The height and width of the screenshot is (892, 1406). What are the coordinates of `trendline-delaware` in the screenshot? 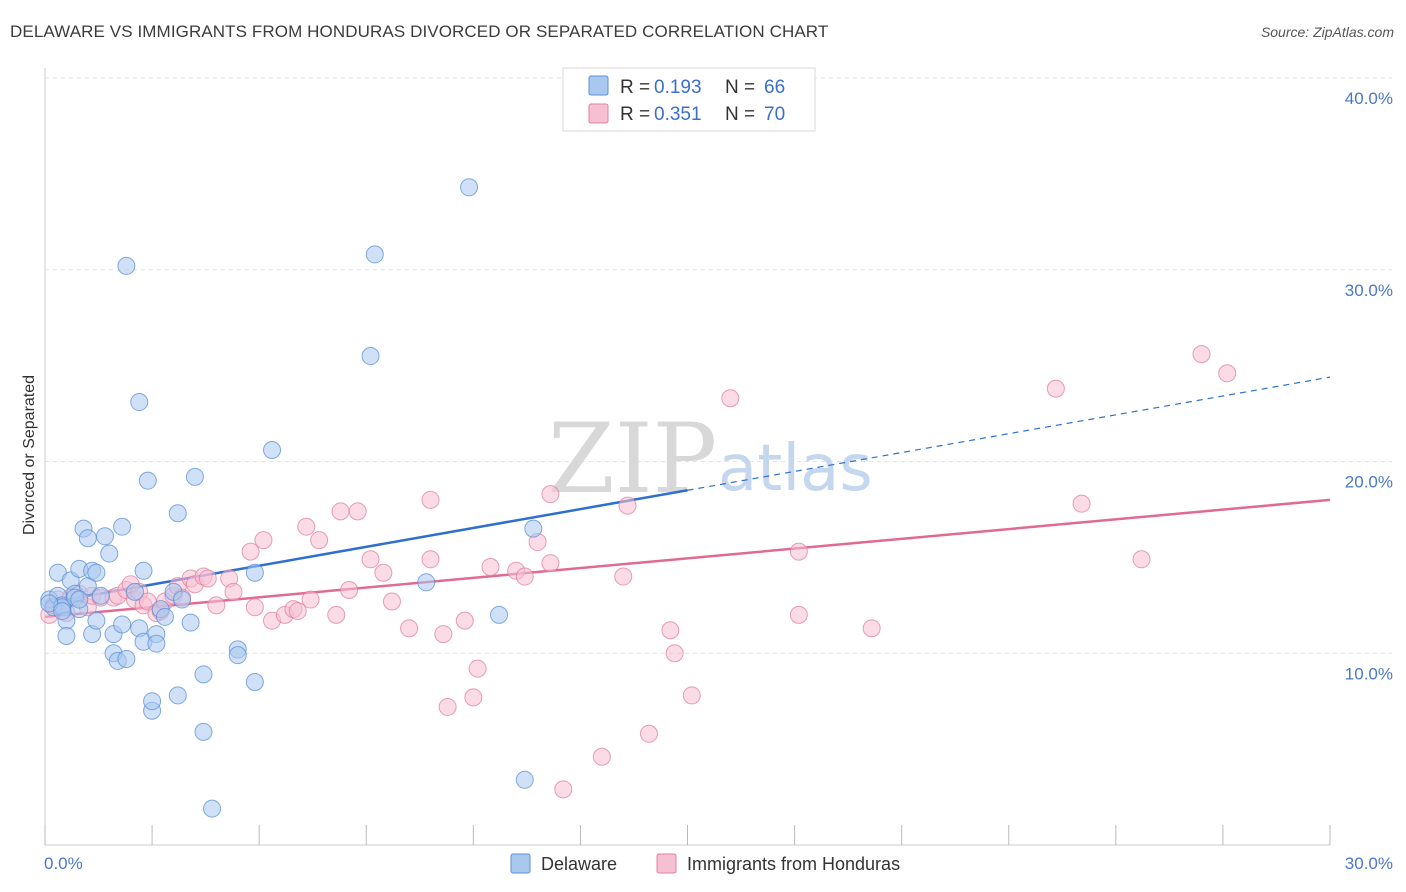 It's located at (366, 547).